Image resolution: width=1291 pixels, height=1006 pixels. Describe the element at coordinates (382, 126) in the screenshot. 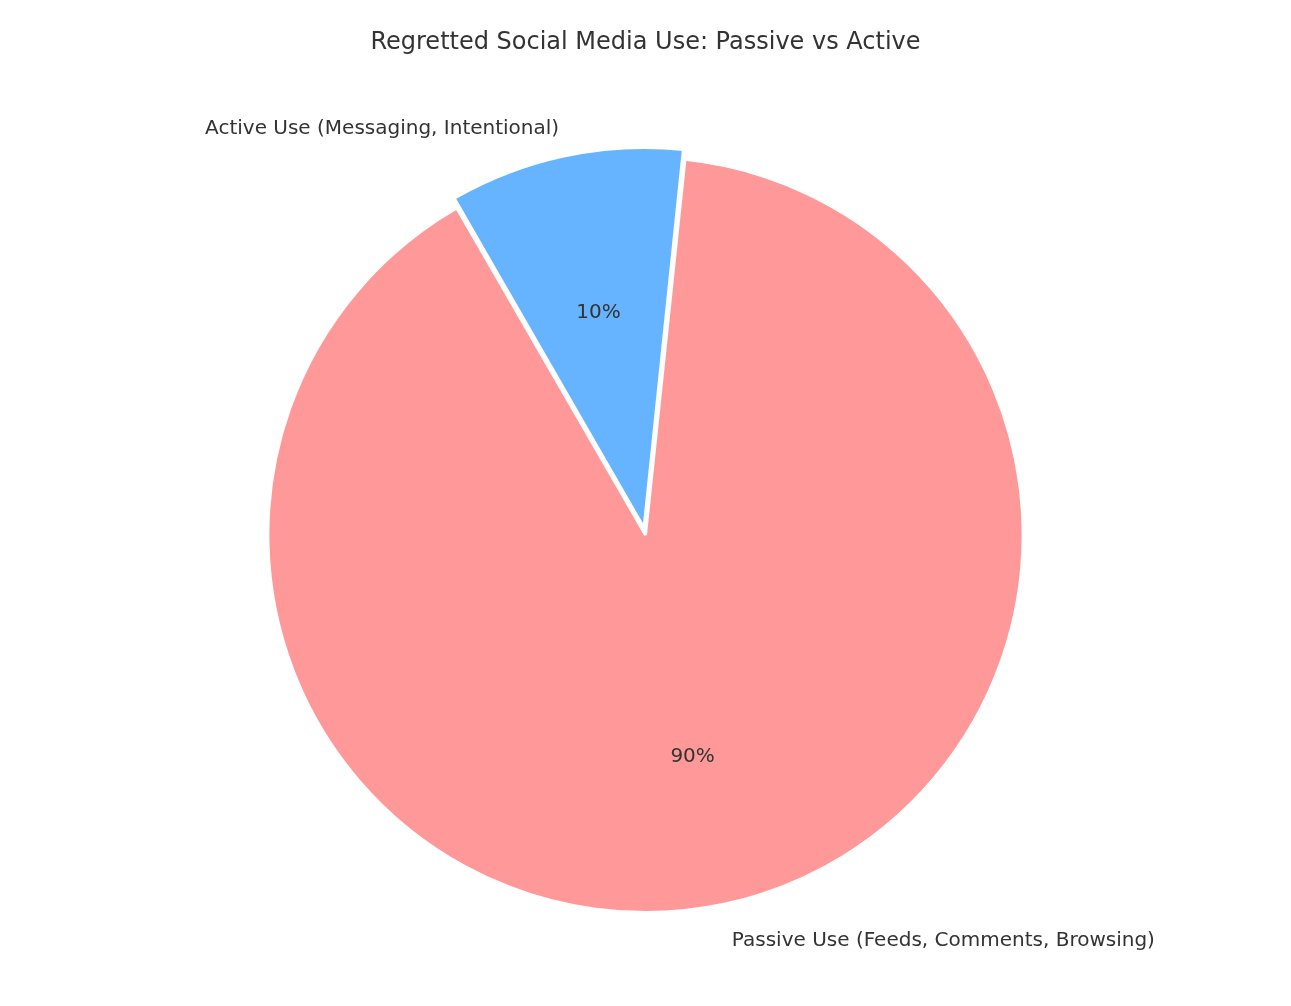

I see `slice-label: Active Use (Messaging, Intentional)` at that location.